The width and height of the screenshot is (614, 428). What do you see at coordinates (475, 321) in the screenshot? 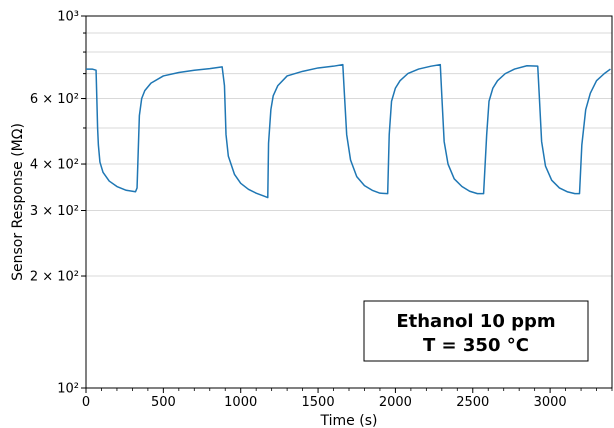
I see `annotation-line-1: Ethanol 10 ppm` at bounding box center [475, 321].